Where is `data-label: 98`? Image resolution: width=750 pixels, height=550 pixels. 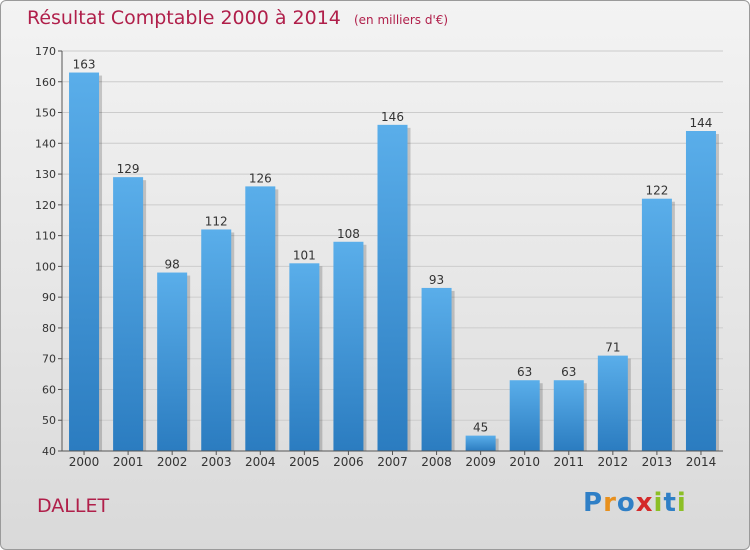 data-label: 98 is located at coordinates (172, 265).